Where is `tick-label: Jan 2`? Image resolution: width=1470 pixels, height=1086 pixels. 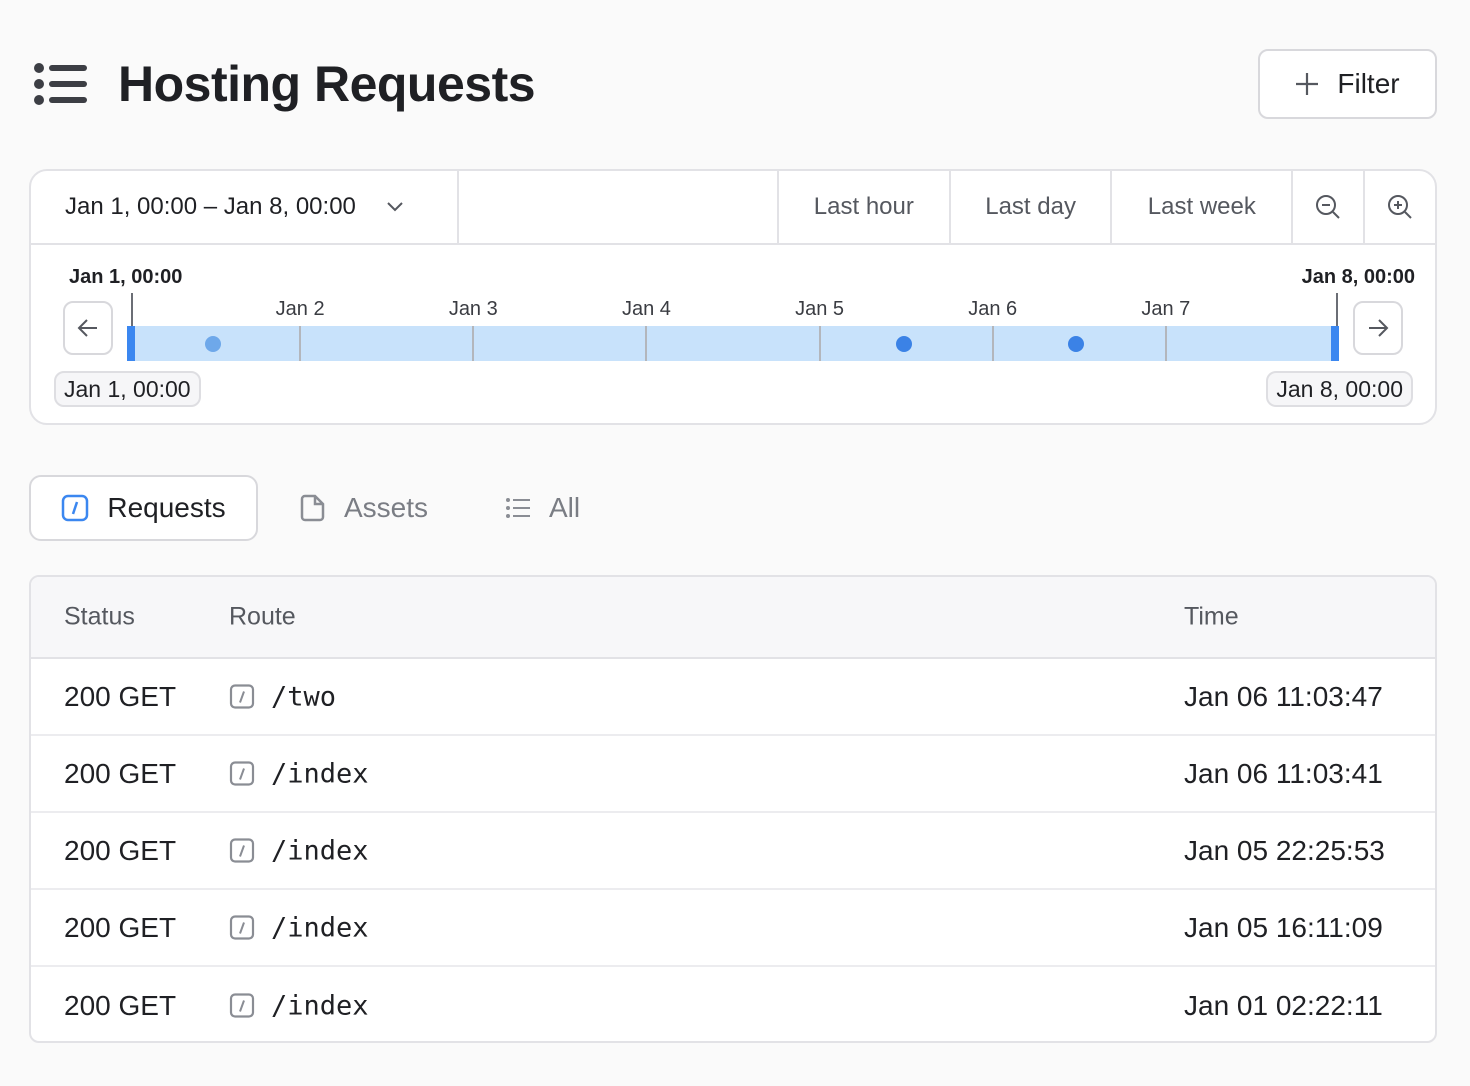
tick-label: Jan 2 is located at coordinates (300, 309).